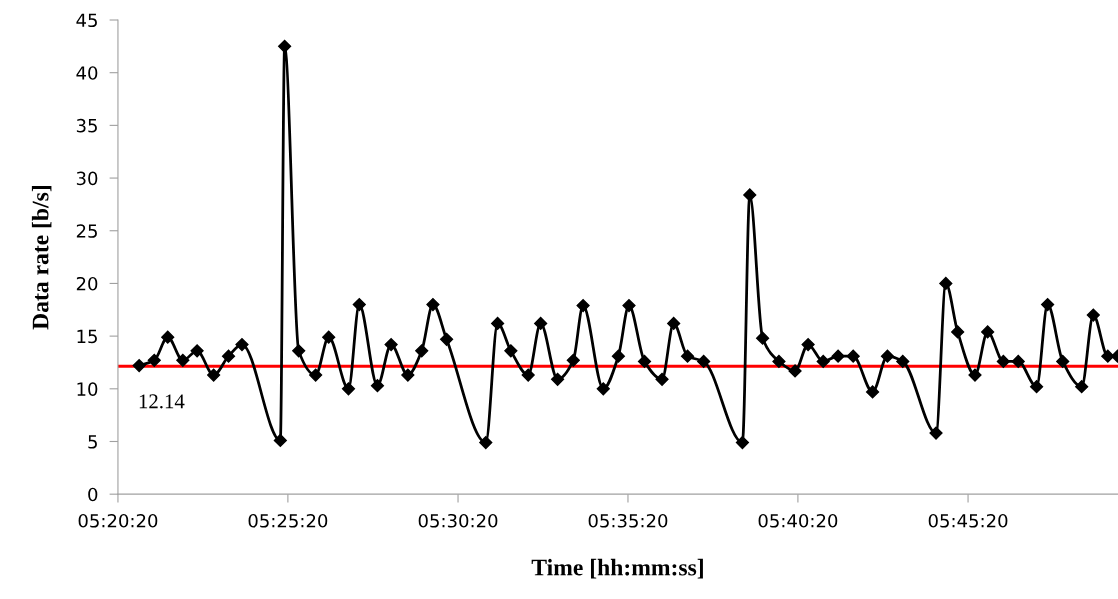  I want to click on x-tick-label: 05:45:20, so click(968, 520).